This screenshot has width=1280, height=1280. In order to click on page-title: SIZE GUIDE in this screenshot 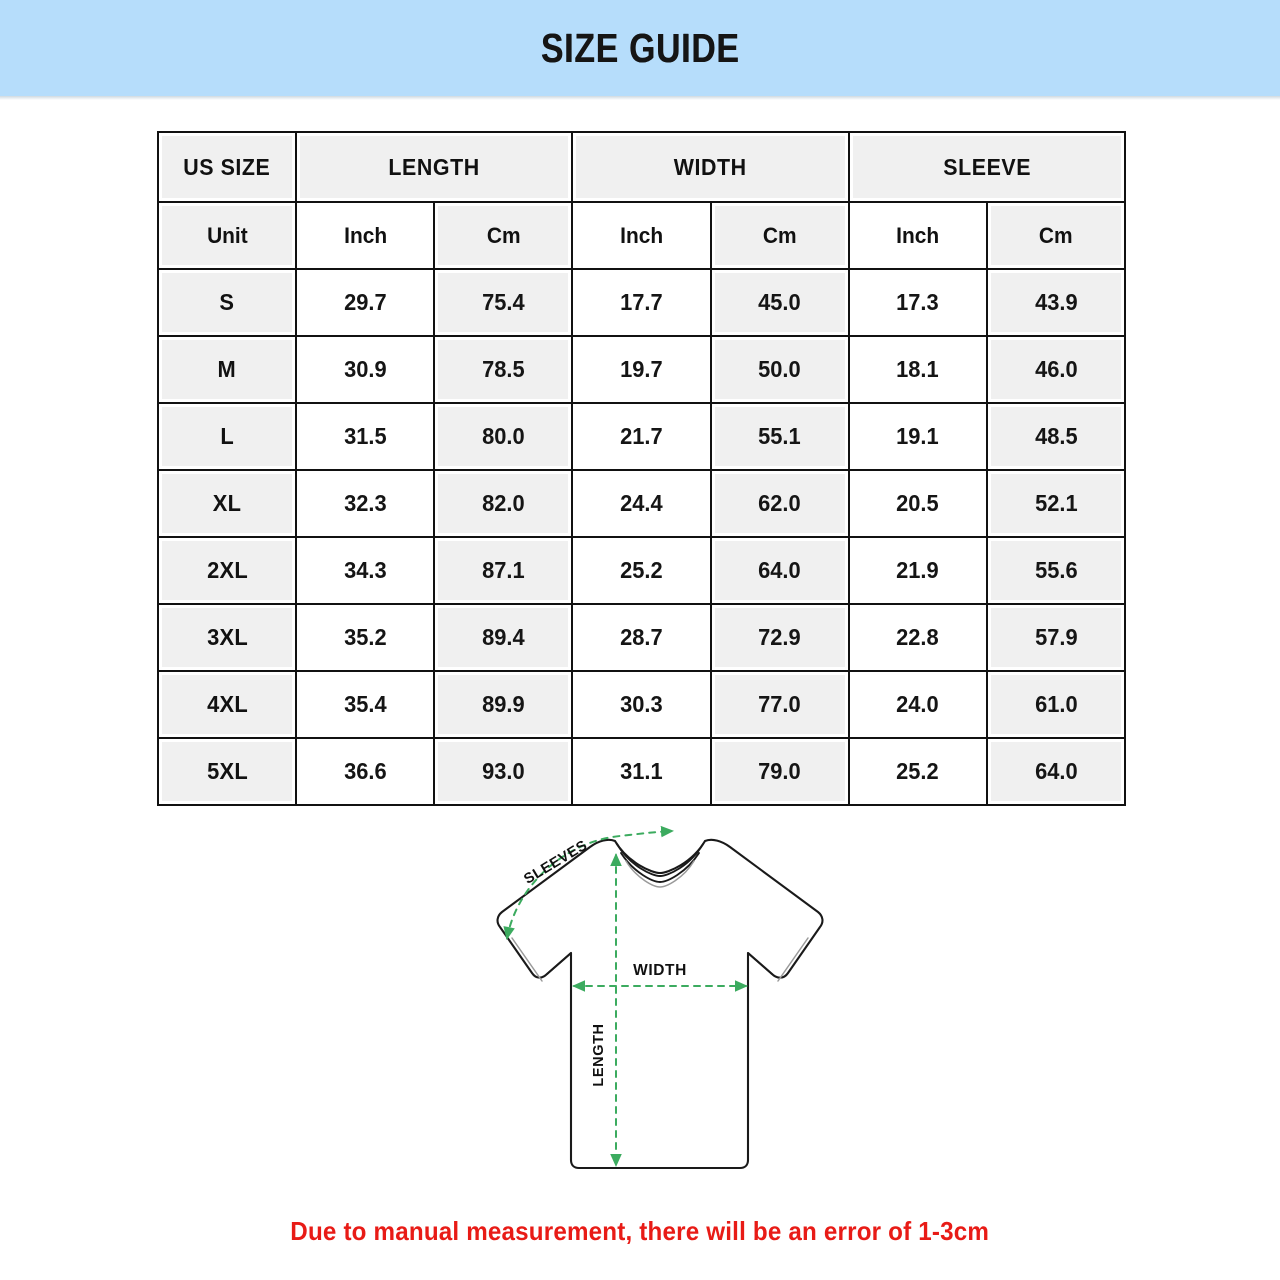, I will do `click(640, 47)`.